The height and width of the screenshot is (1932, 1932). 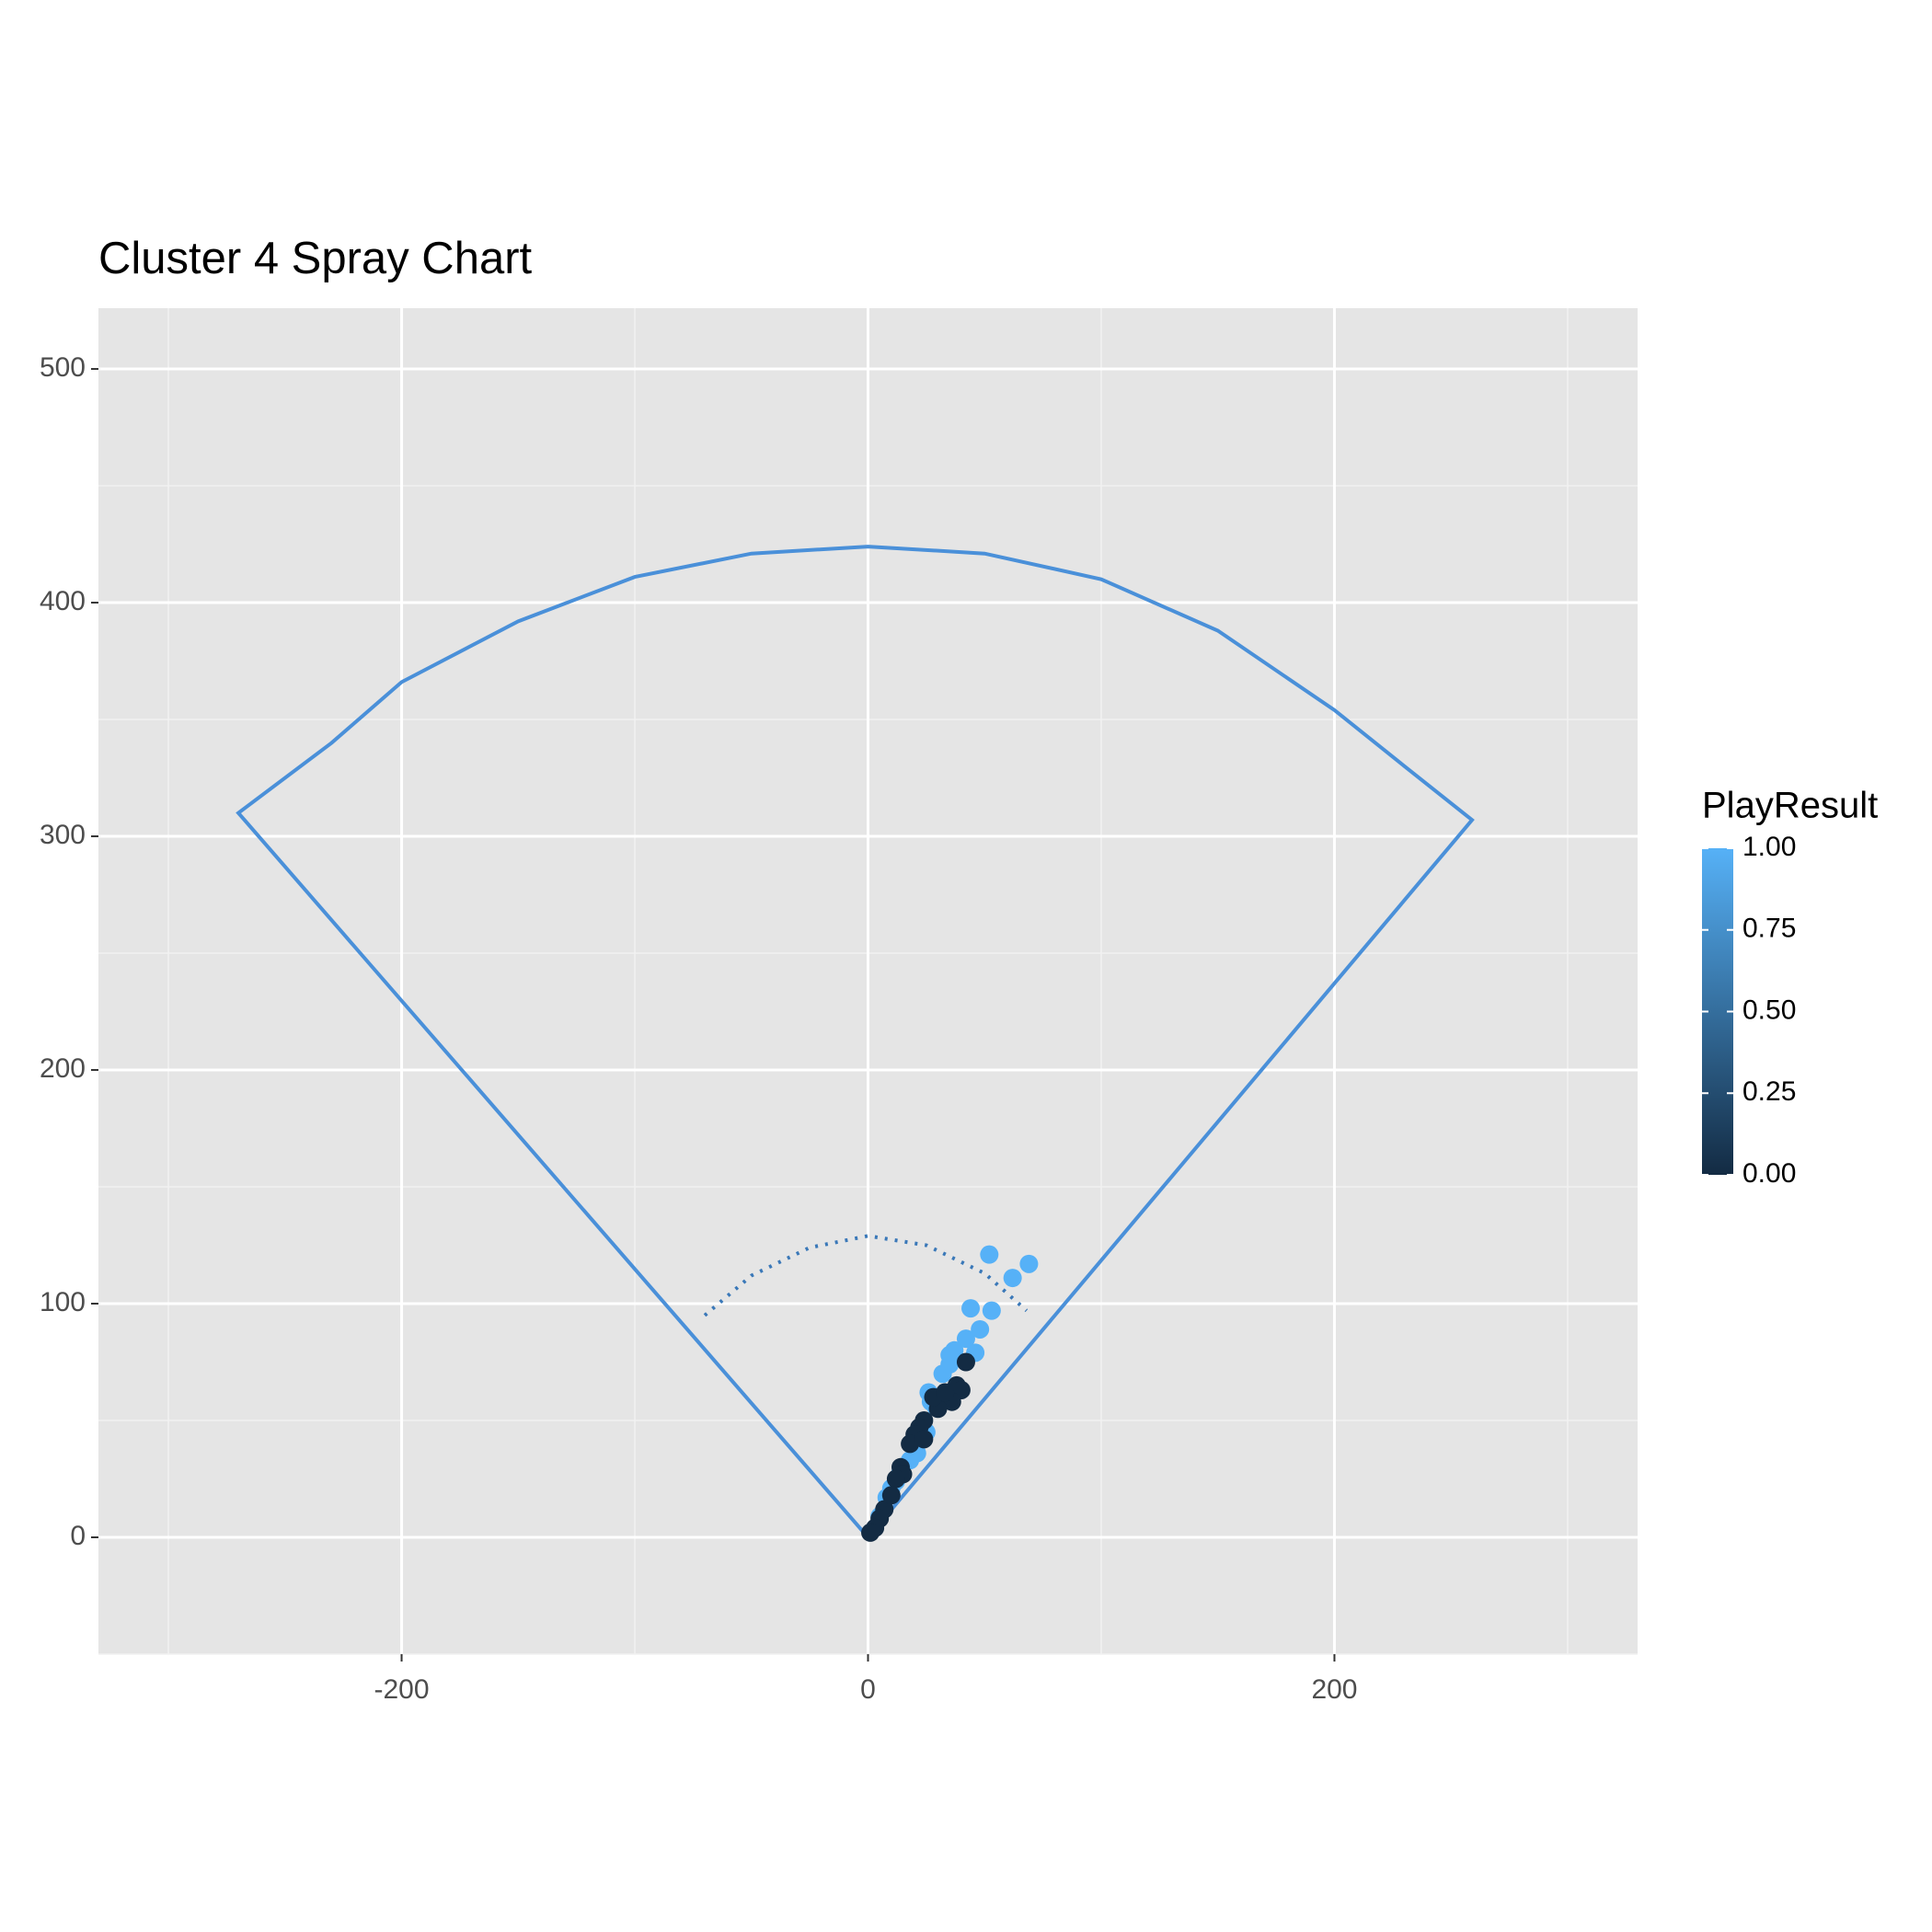 What do you see at coordinates (1769, 929) in the screenshot?
I see `legend-label: 0.75` at bounding box center [1769, 929].